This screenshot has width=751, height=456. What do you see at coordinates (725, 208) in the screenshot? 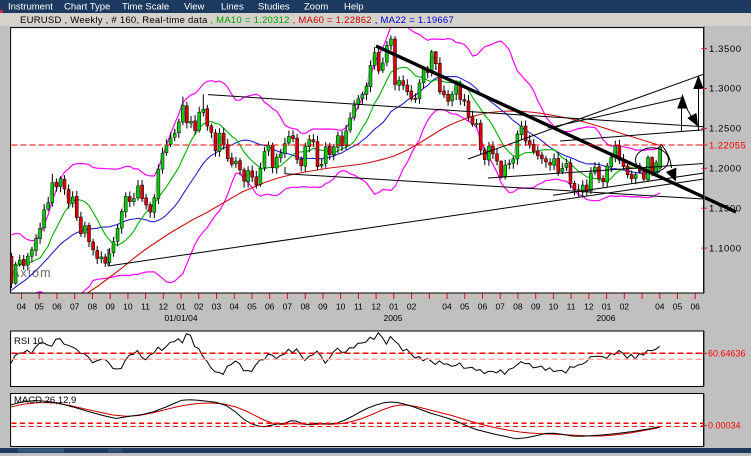
I see `svg-text: 1.1500` at bounding box center [725, 208].